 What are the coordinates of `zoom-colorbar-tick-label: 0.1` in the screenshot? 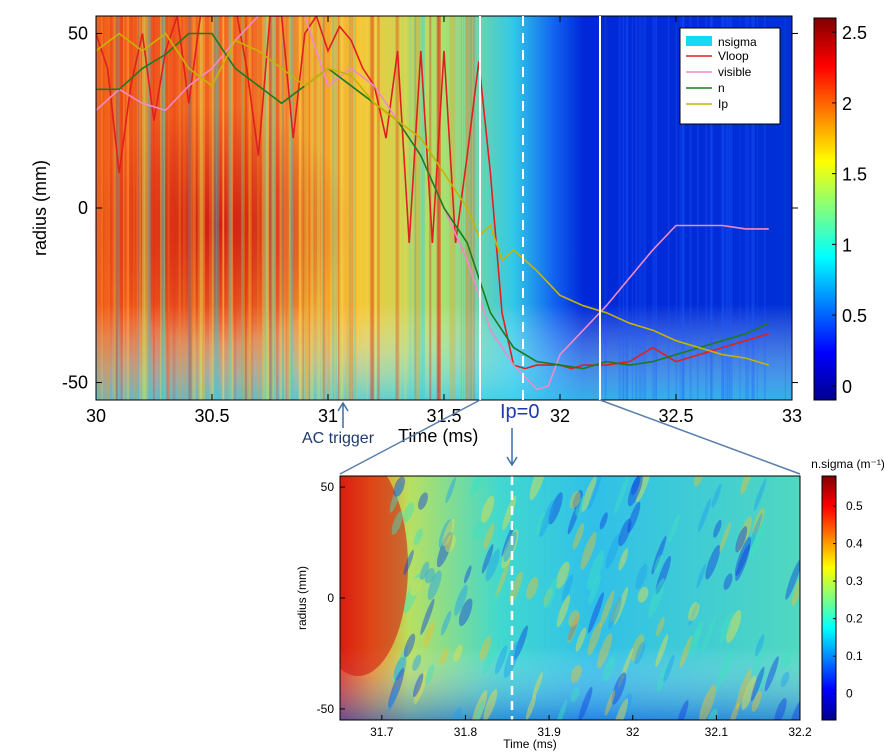 It's located at (854, 656).